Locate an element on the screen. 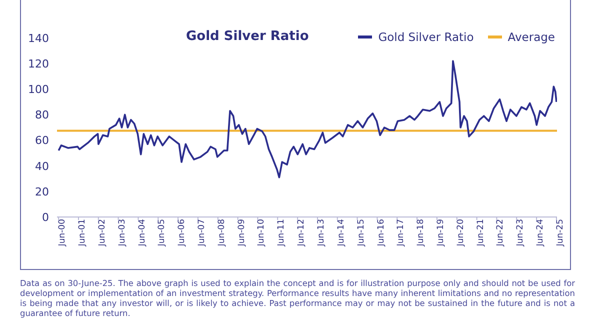 The image size is (595, 332). x-tick-label: Jun-10 is located at coordinates (261, 233).